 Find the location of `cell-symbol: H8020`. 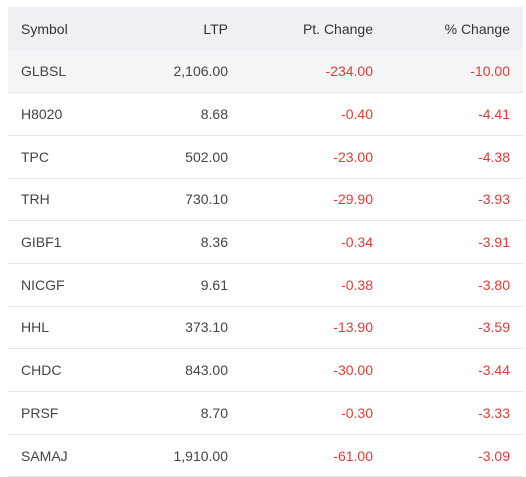

cell-symbol: H8020 is located at coordinates (42, 114).